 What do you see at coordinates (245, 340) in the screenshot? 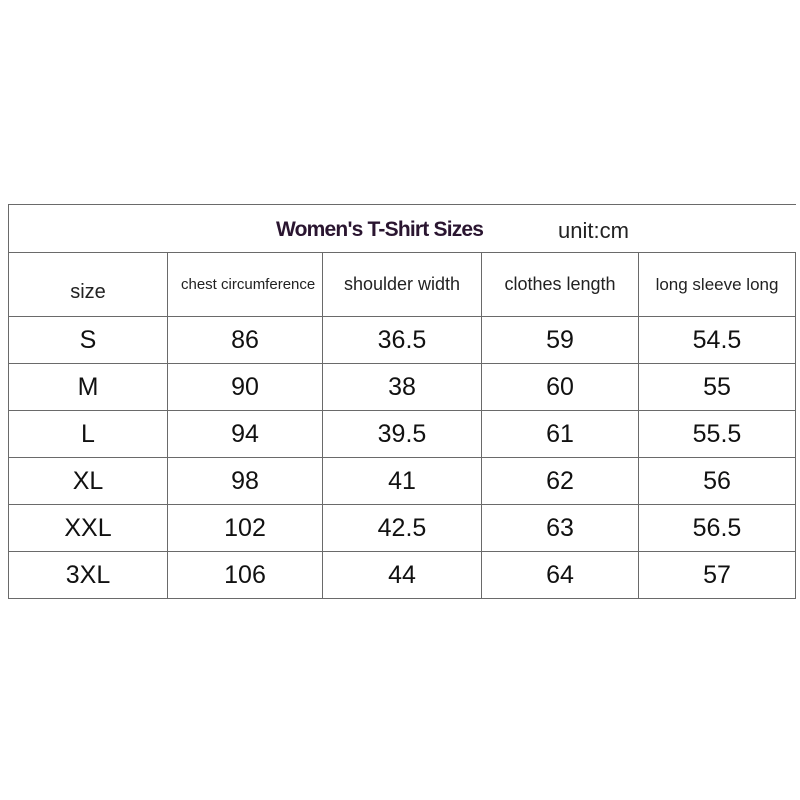
I see `table-cell: 86` at bounding box center [245, 340].